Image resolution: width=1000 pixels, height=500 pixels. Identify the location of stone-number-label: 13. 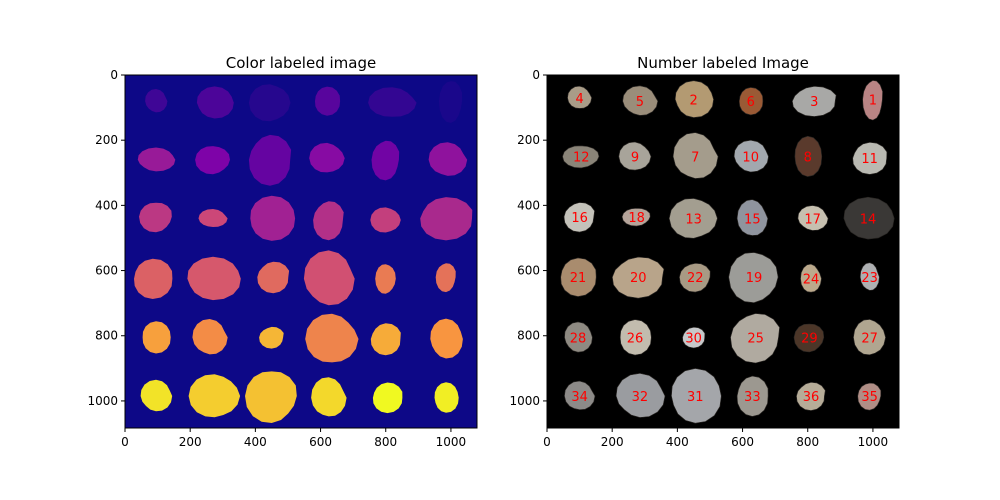
(693, 219).